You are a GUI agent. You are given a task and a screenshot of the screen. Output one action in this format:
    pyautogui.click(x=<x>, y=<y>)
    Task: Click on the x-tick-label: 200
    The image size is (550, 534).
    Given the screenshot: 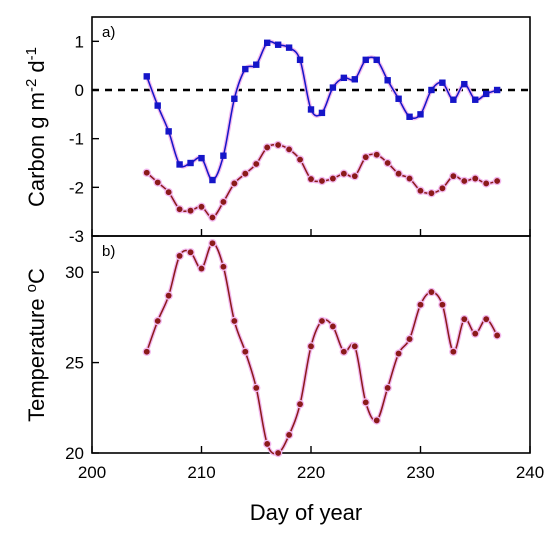 What is the action you would take?
    pyautogui.click(x=92, y=472)
    